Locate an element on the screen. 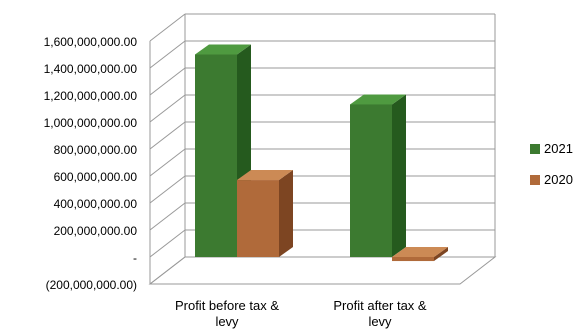 The image size is (582, 333). y-tick-label: (200,000,000.00) is located at coordinates (91, 285).